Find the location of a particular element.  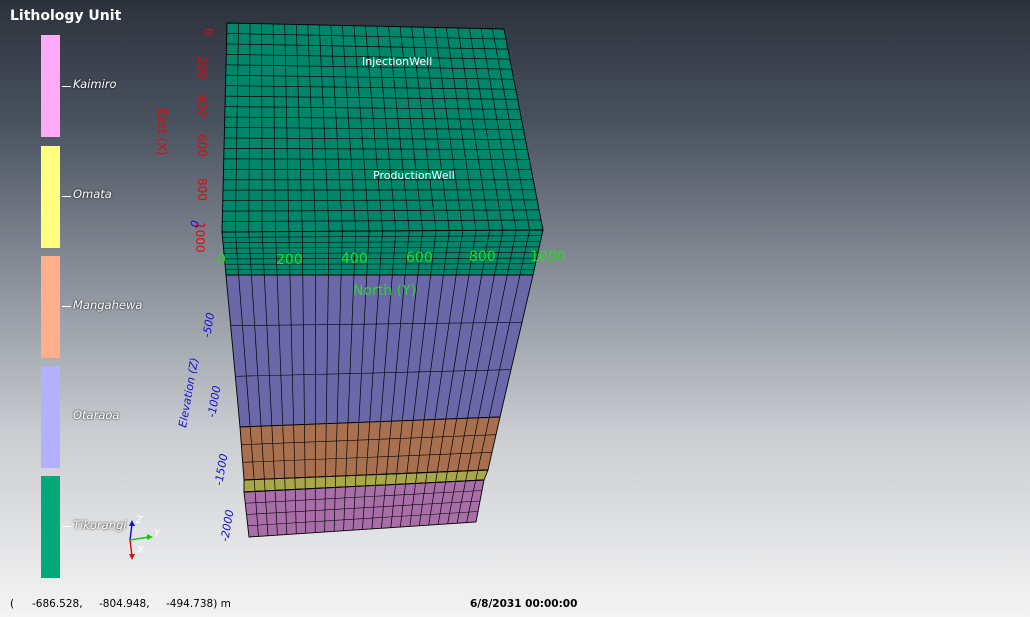

legend-label-kaimiro: Kaimiro is located at coordinates (95, 84).